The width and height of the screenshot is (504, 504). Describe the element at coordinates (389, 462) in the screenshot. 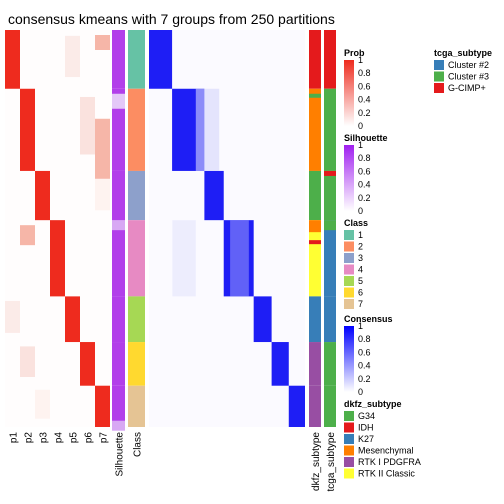

I see `dkfz-legend-item: RTK I PDGFRA` at that location.